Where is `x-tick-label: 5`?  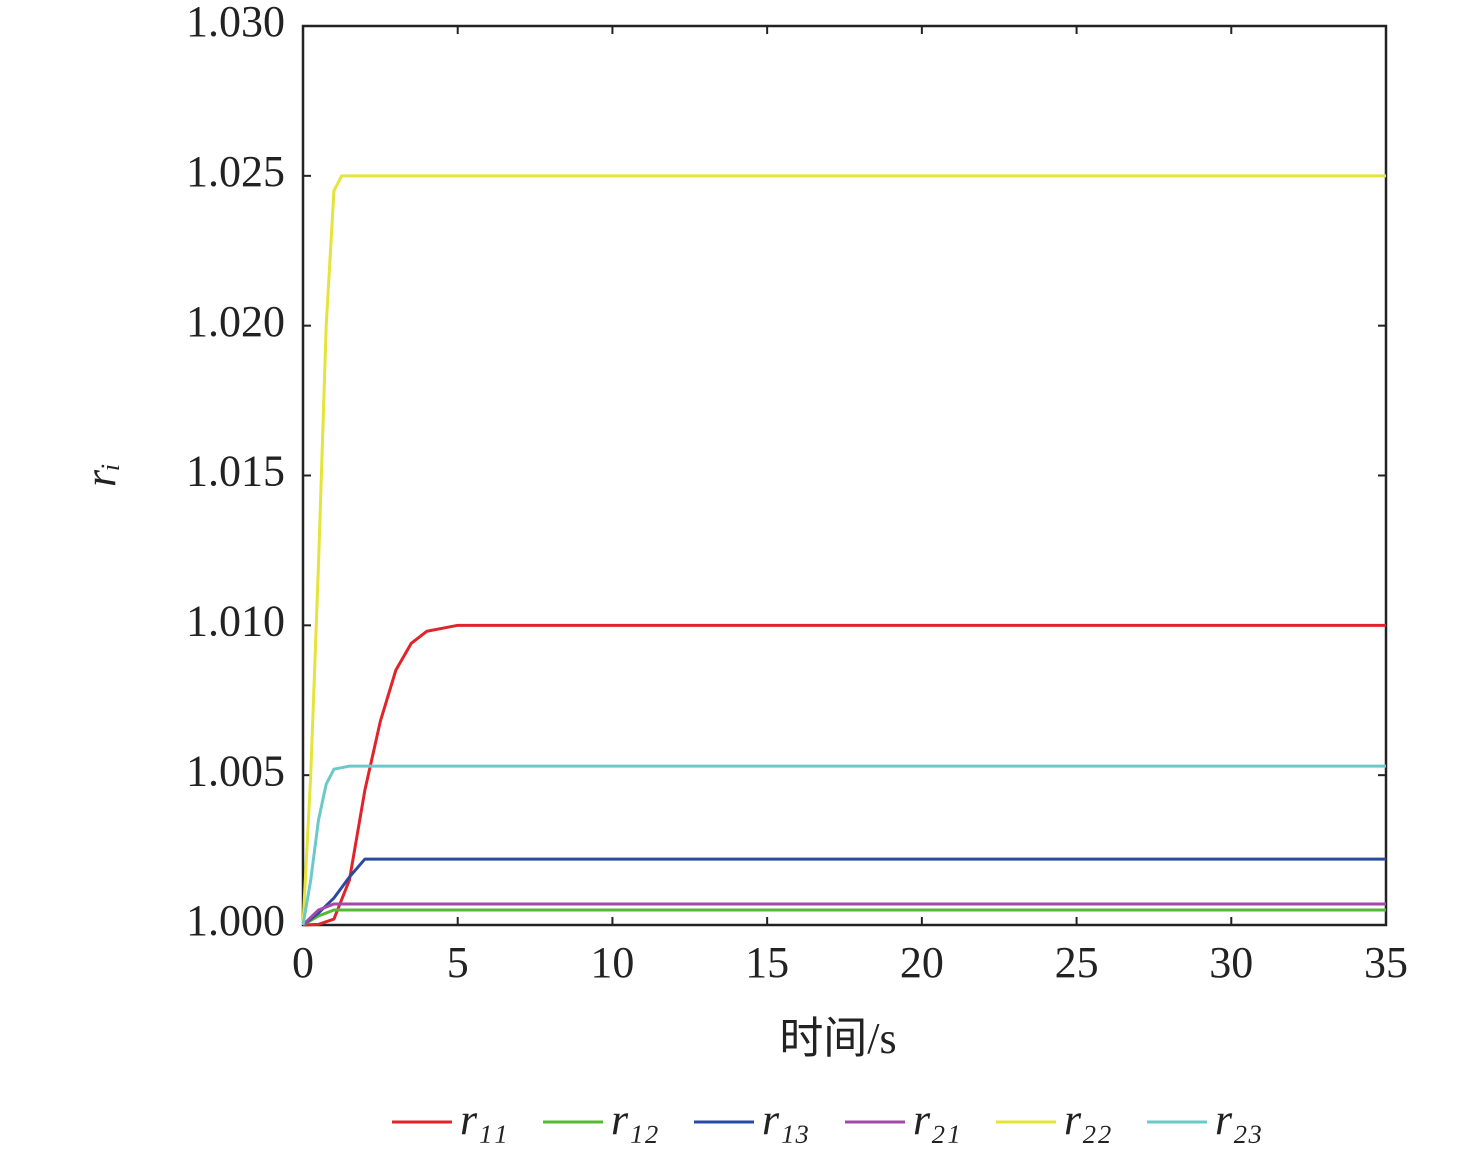 x-tick-label: 5 is located at coordinates (458, 962).